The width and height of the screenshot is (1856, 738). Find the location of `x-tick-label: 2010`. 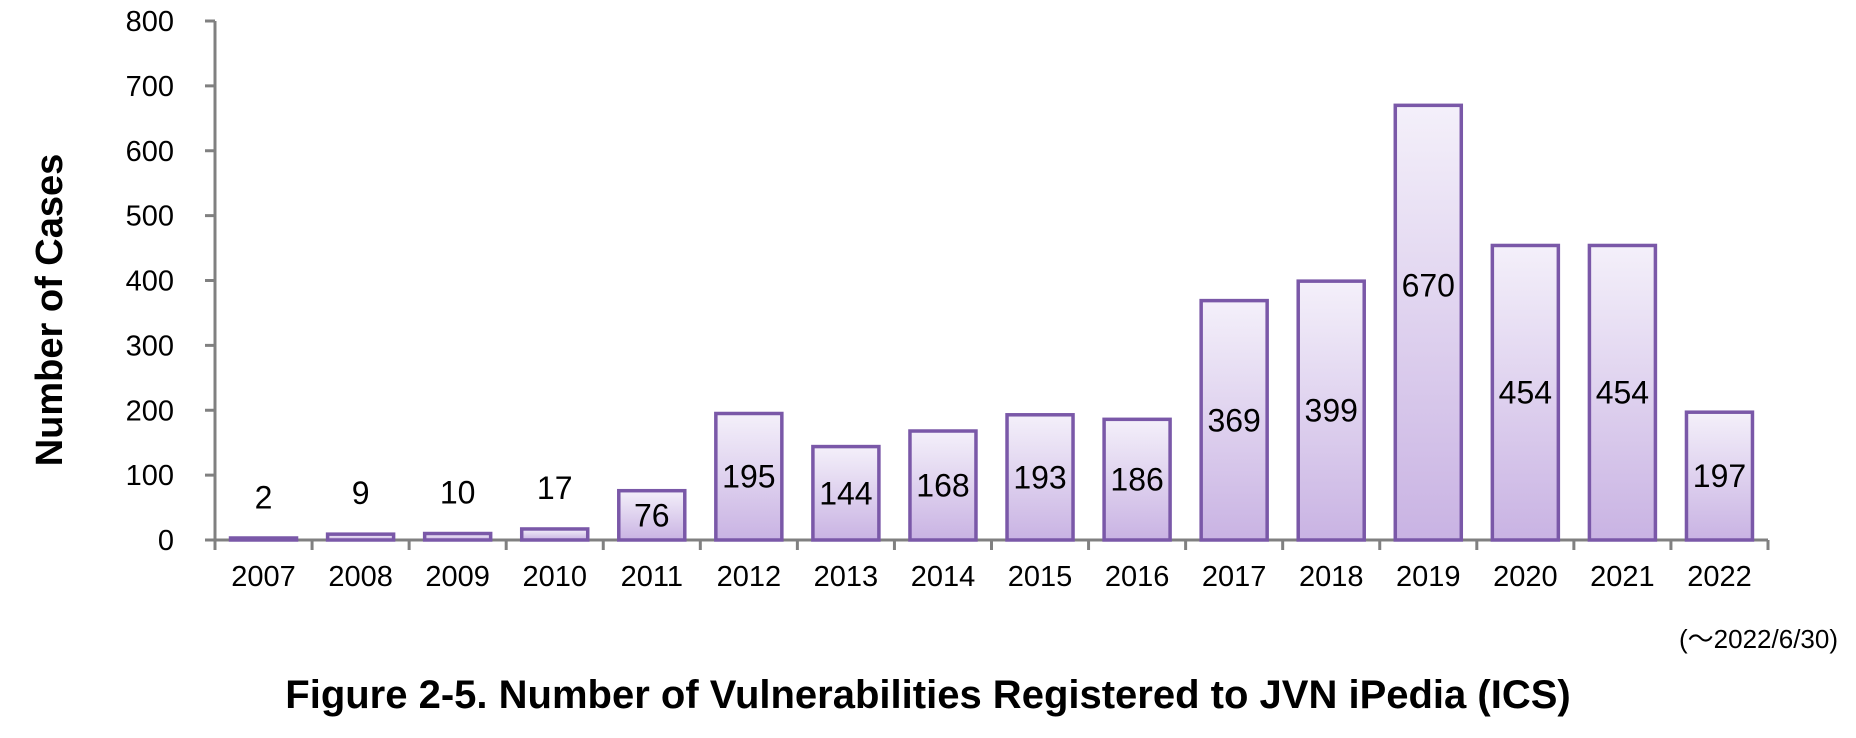

x-tick-label: 2010 is located at coordinates (554, 577).